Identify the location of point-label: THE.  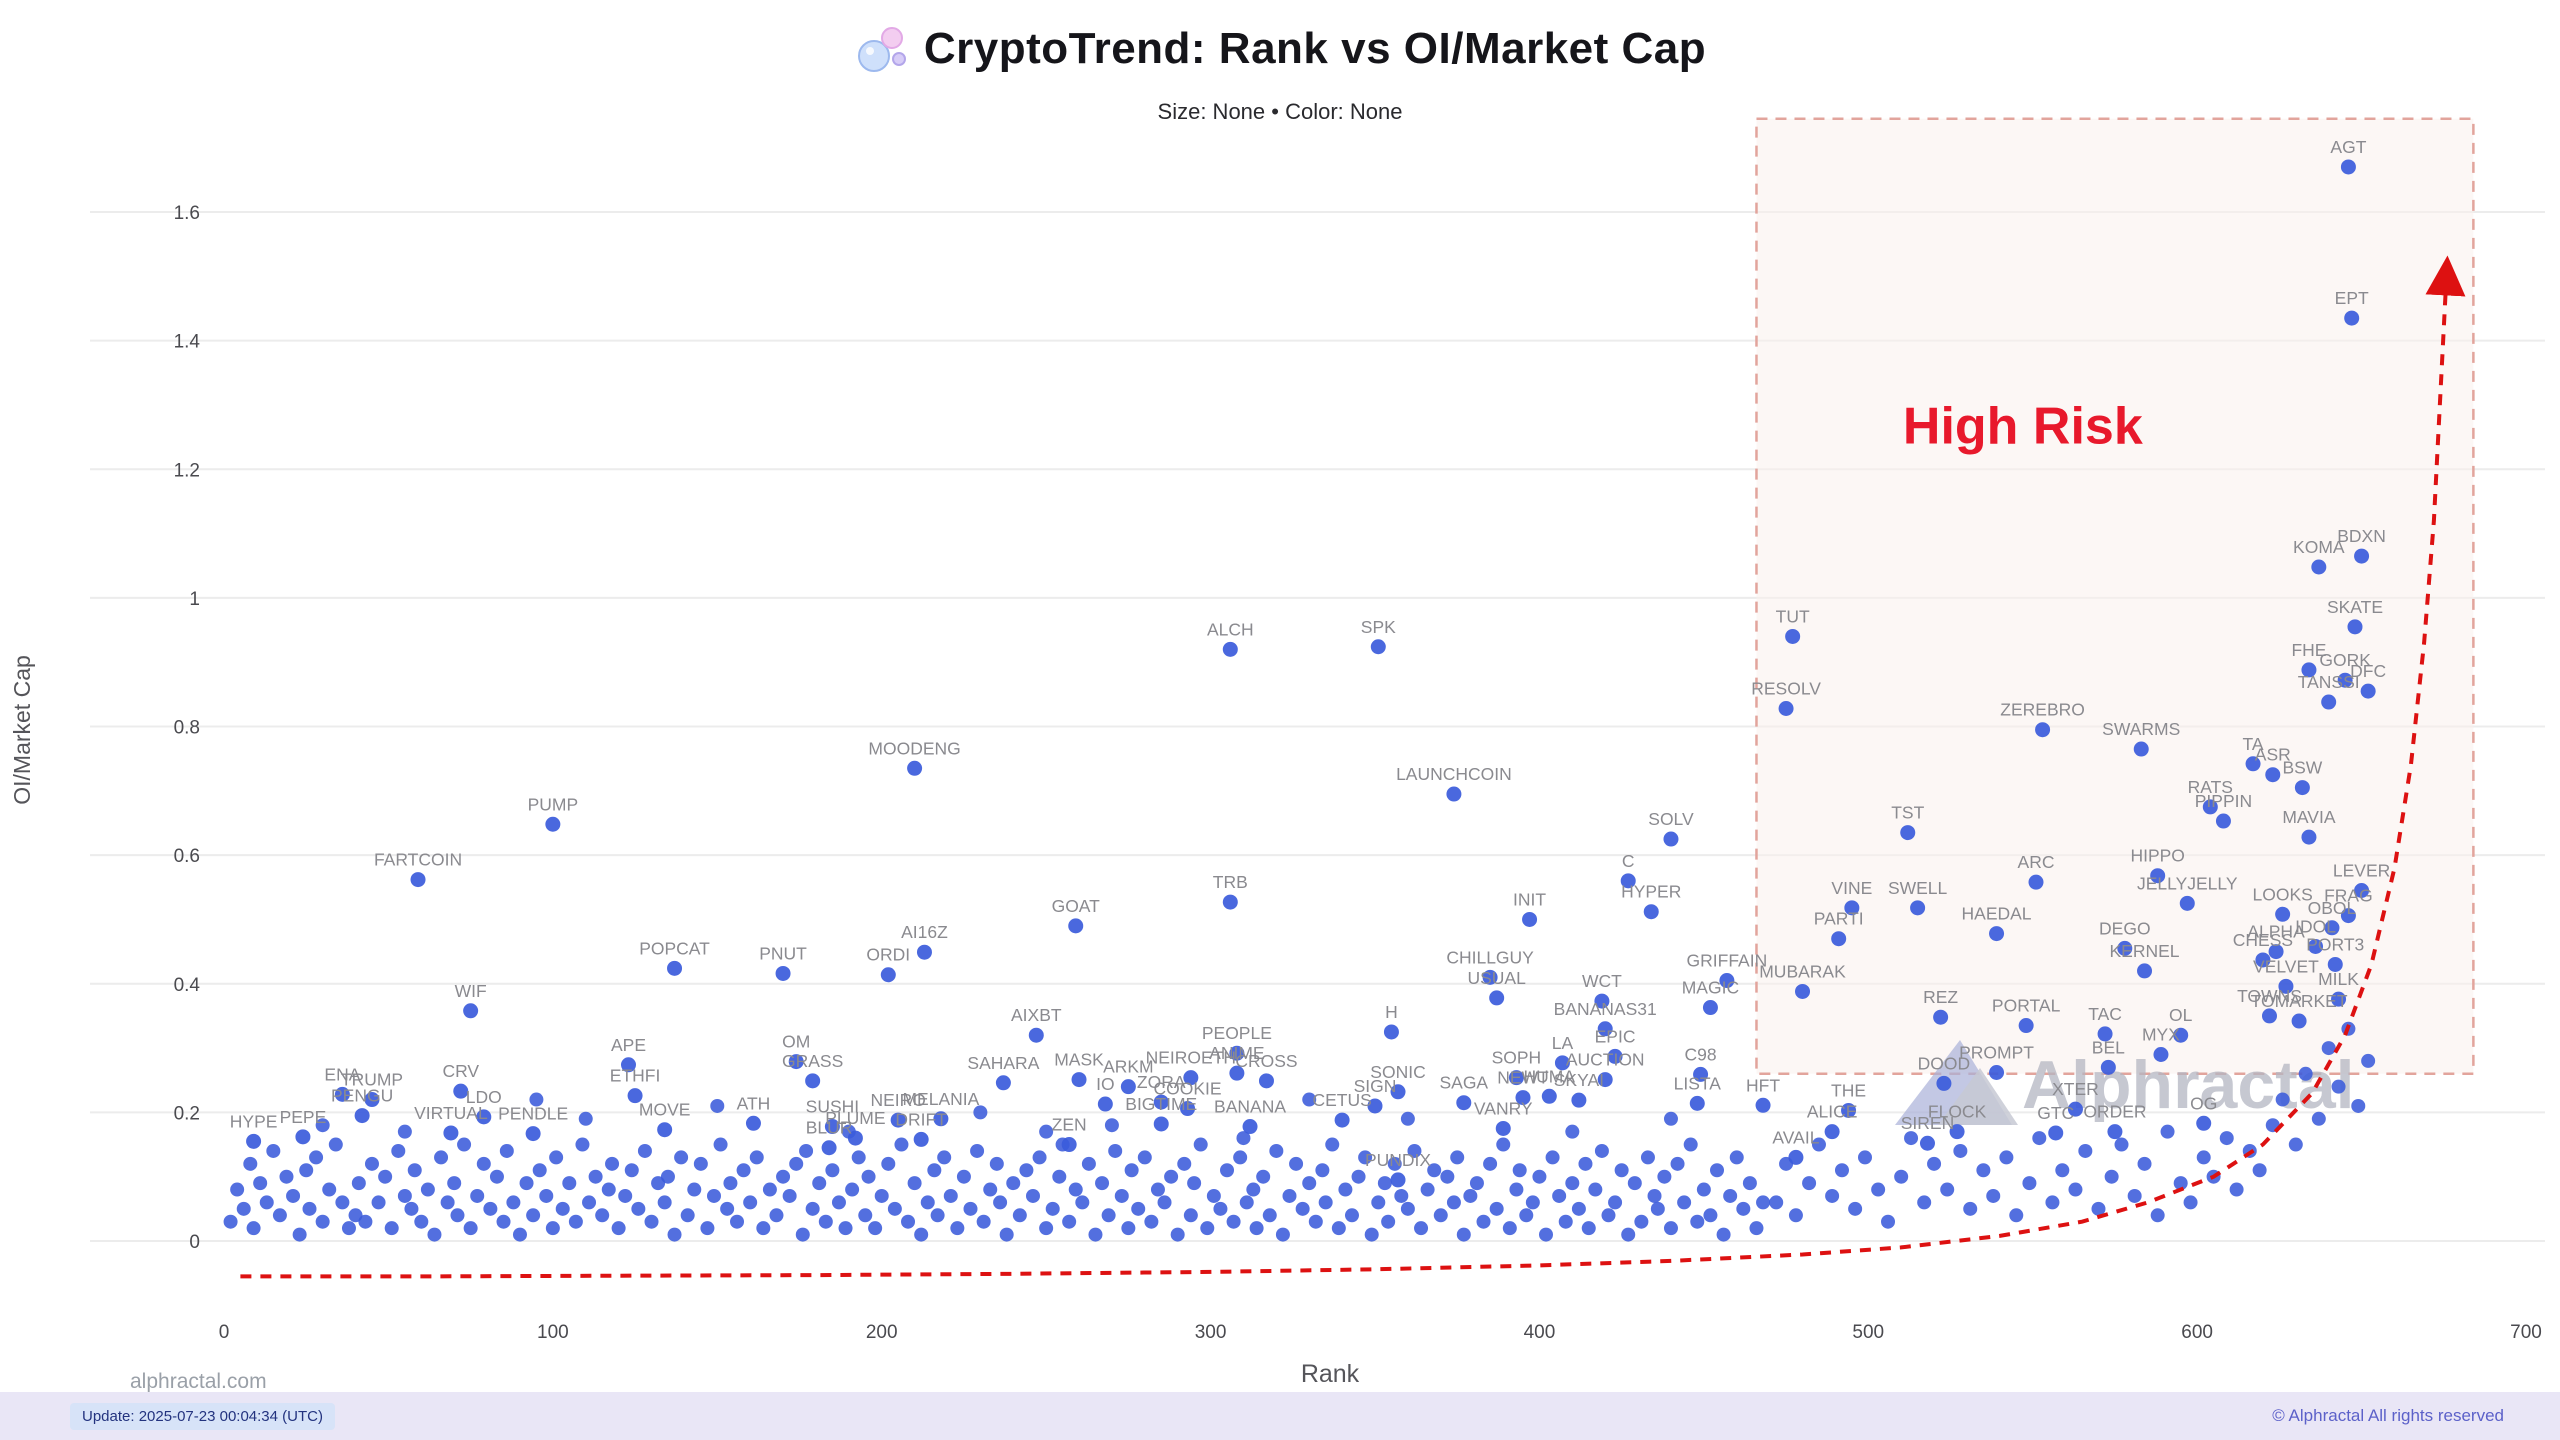
(1848, 1090).